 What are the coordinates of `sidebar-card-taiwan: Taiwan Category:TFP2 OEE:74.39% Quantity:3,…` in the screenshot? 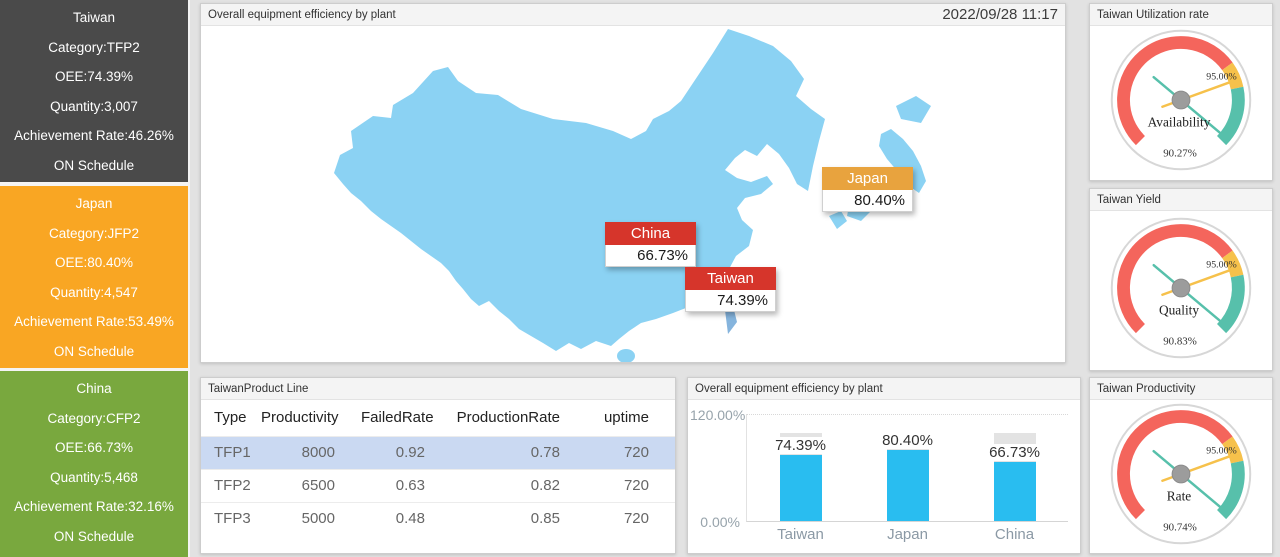 It's located at (94, 91).